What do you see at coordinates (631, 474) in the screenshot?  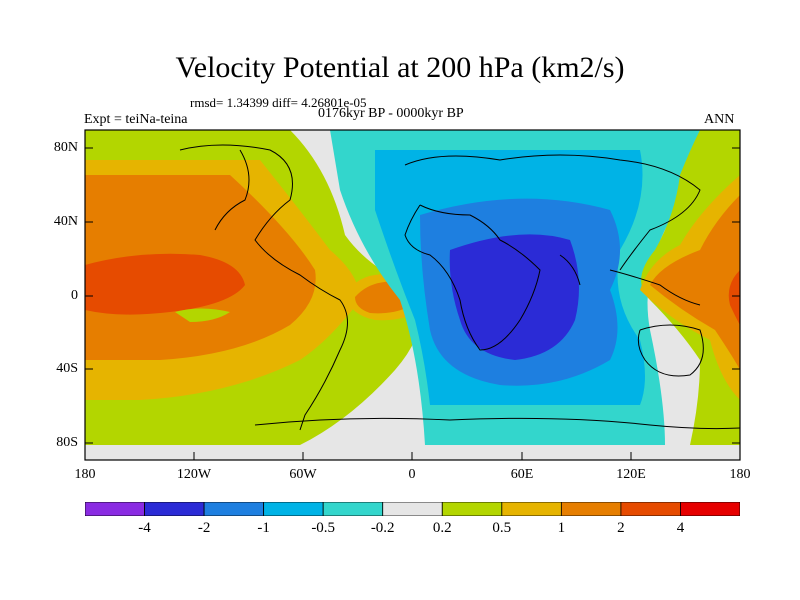 I see `x-tick-label: 120E` at bounding box center [631, 474].